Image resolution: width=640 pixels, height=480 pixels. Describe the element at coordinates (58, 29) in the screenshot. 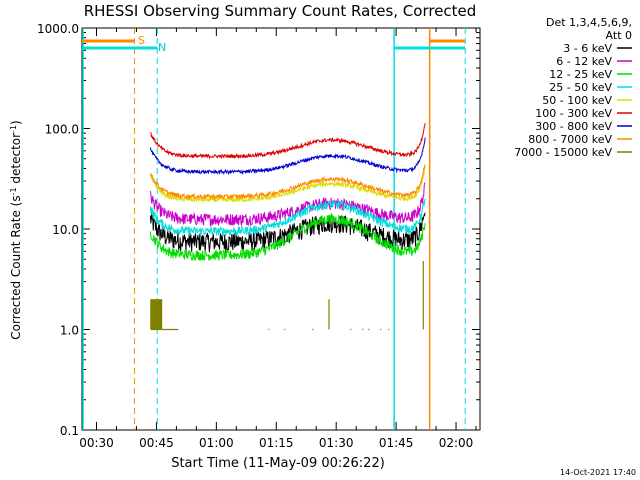

I see `y-tick-label: 1000.0` at that location.